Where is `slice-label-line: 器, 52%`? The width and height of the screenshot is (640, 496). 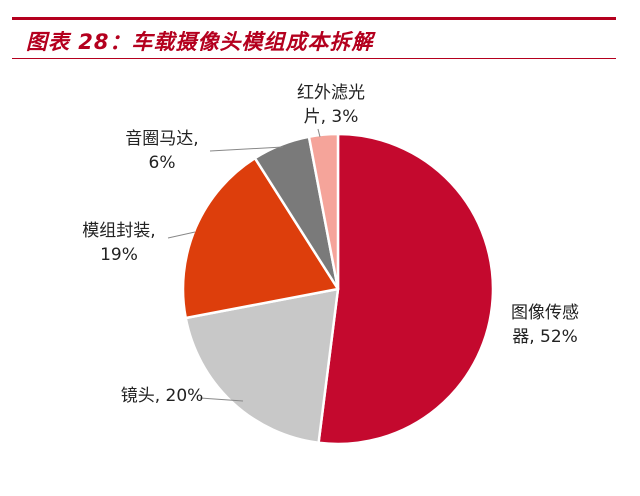 slice-label-line: 器, 52% is located at coordinates (545, 337).